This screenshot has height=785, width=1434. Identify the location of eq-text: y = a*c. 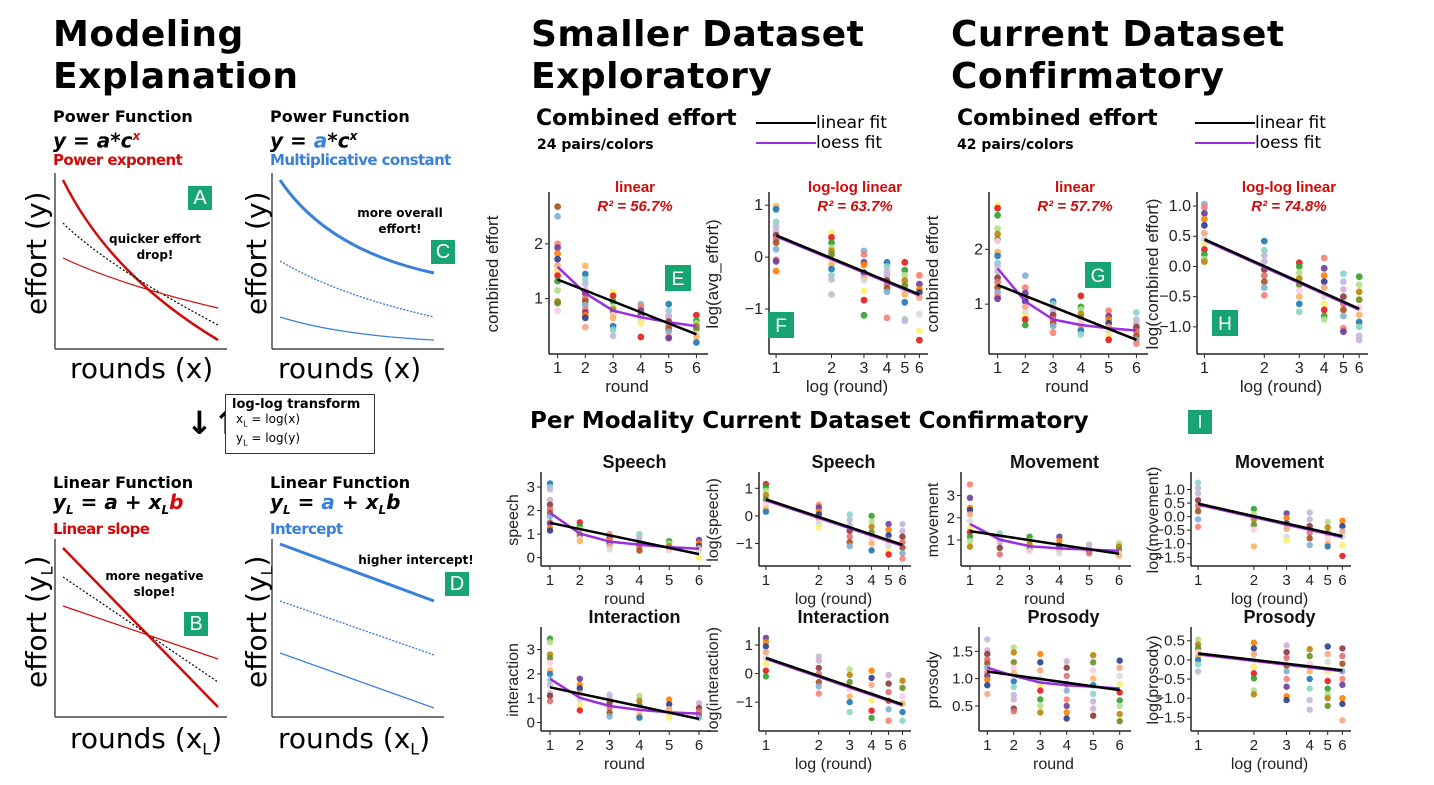
(93, 140).